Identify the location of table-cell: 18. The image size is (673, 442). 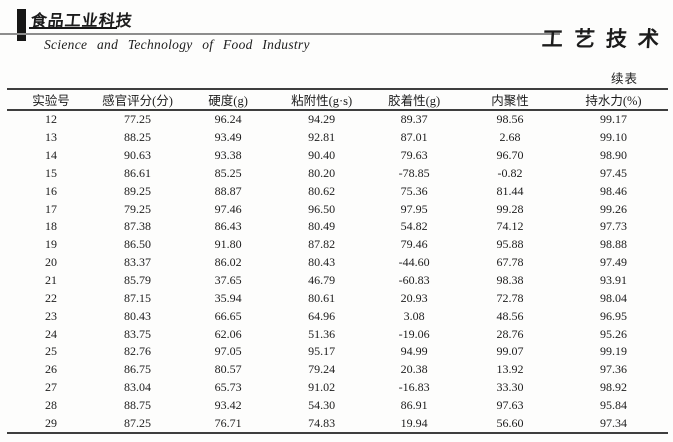
(50, 226).